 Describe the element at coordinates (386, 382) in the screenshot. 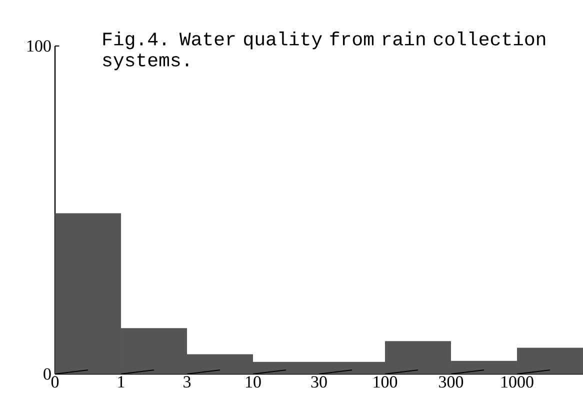

I see `text: 100` at that location.